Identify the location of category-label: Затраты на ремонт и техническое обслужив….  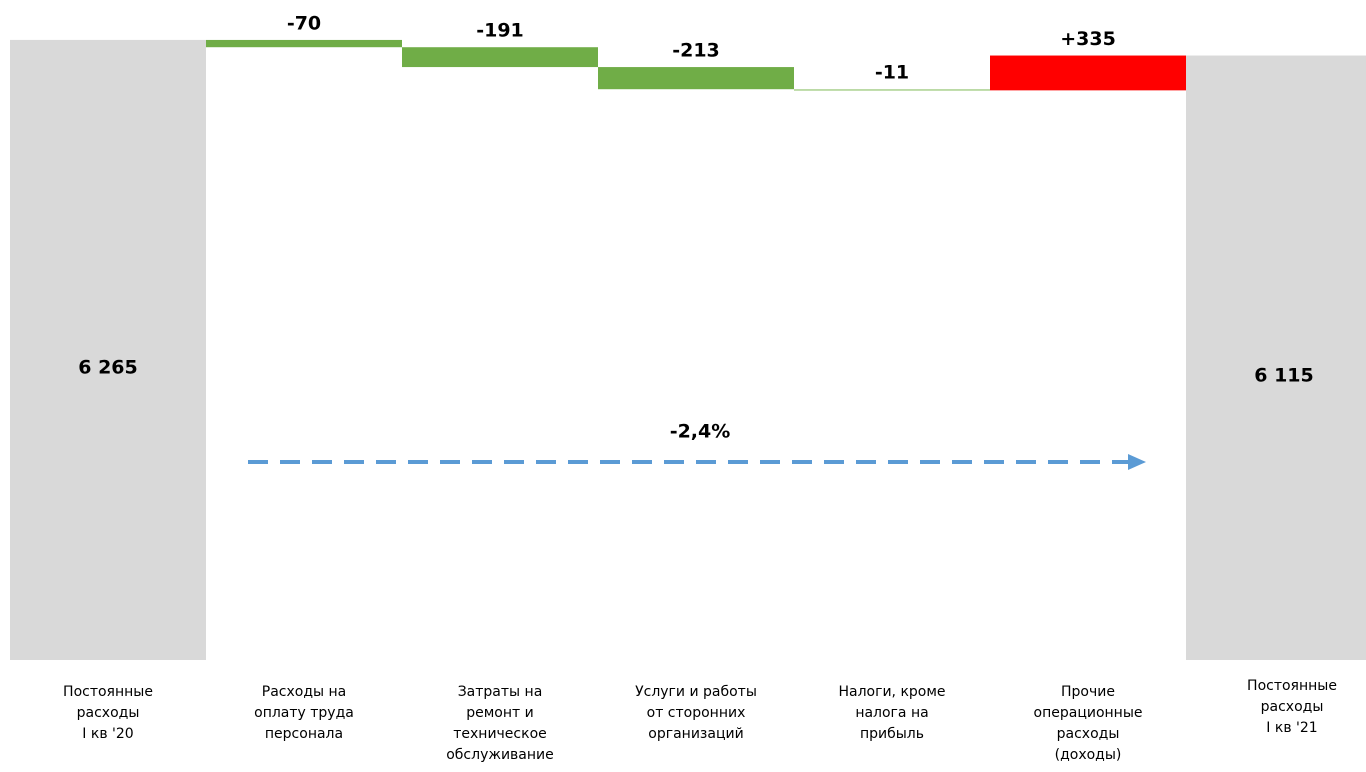
(500, 723).